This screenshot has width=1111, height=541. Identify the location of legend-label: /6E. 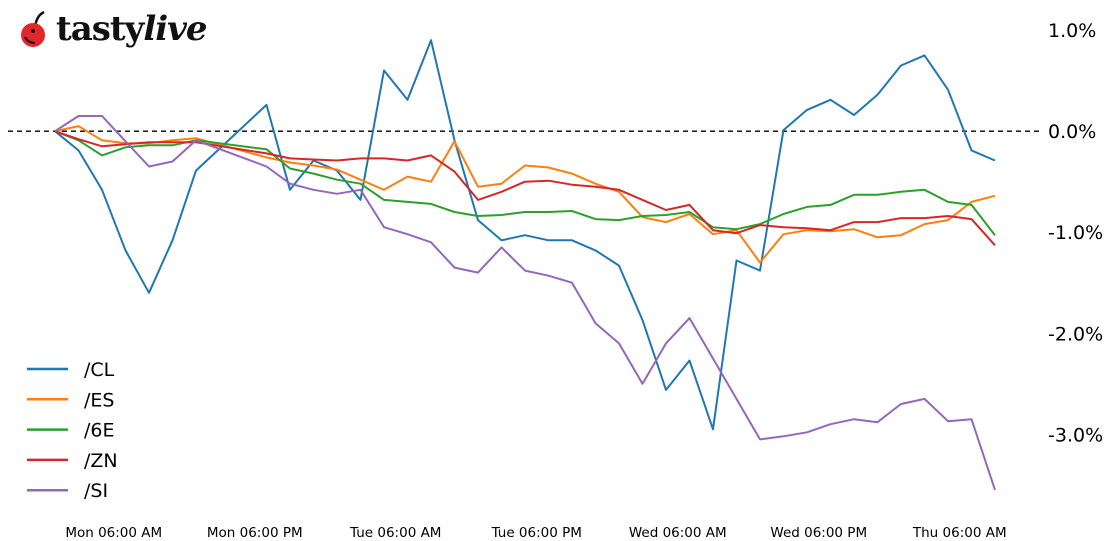
(99, 431).